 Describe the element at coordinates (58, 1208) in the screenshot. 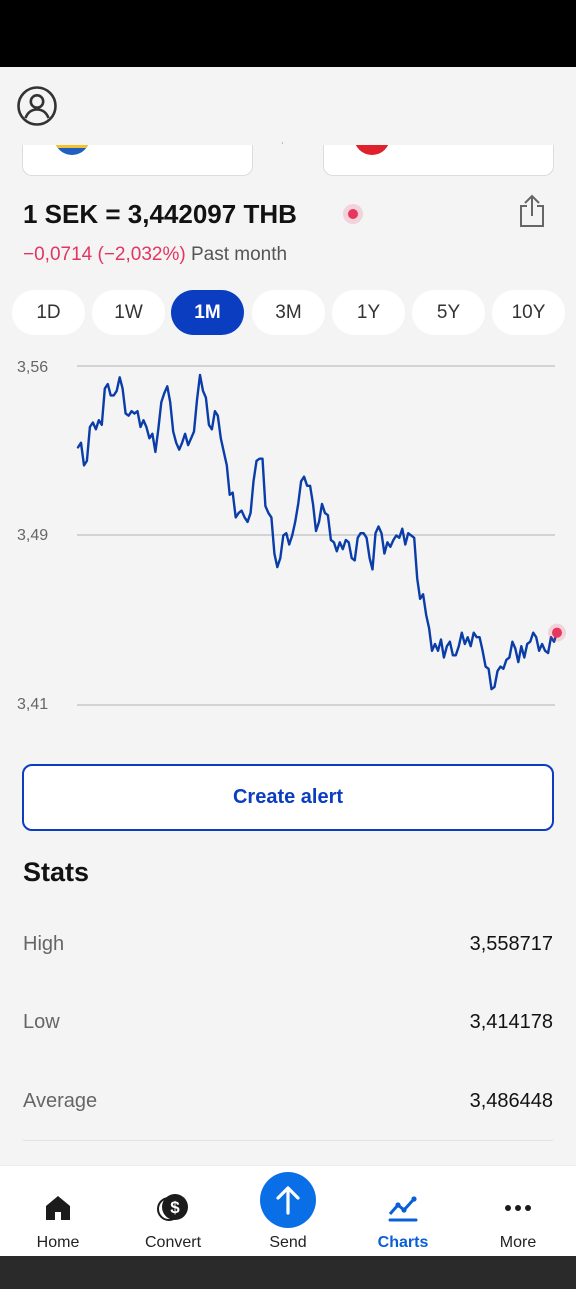

I see `home-icon` at that location.